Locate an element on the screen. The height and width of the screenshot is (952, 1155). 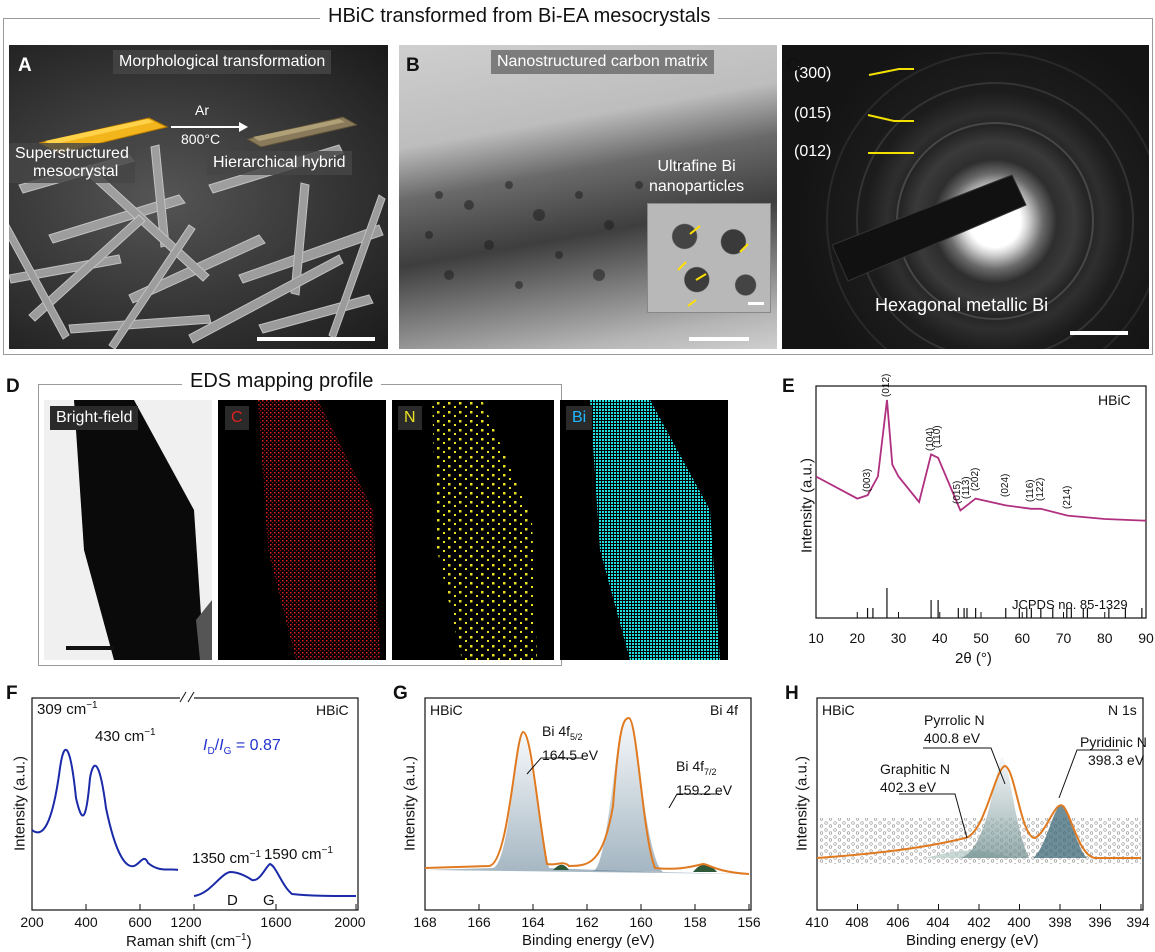
eds-bright-field is located at coordinates (128, 530).